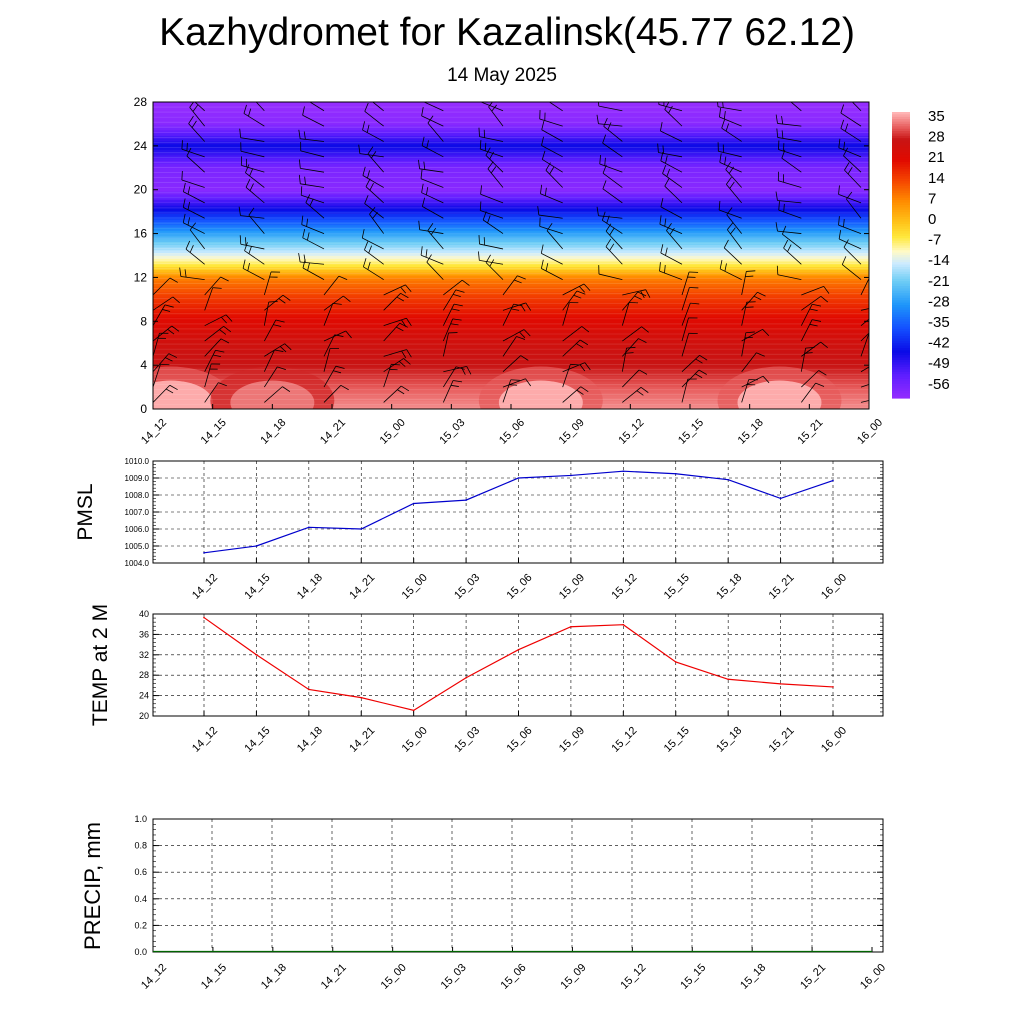 The height and width of the screenshot is (1024, 1024). Describe the element at coordinates (753, 977) in the screenshot. I see `x-tick-label: 15_18` at that location.